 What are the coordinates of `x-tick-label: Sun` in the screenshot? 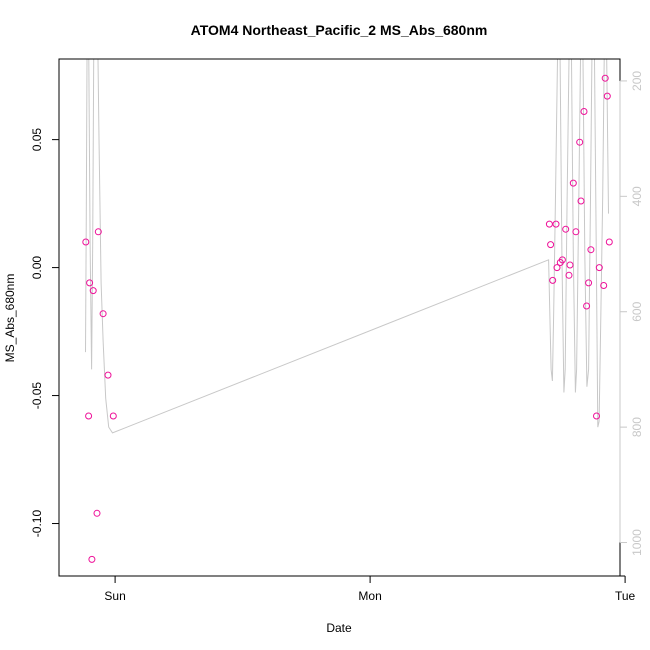 It's located at (114, 596).